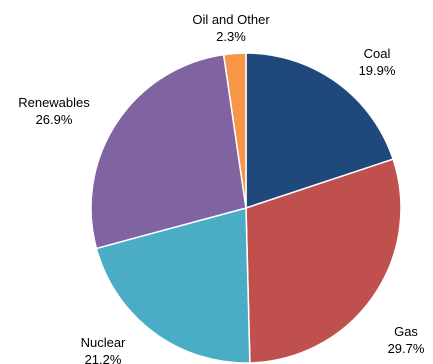 The width and height of the screenshot is (433, 364). I want to click on label-nuclear-name: Nuclear, so click(103, 342).